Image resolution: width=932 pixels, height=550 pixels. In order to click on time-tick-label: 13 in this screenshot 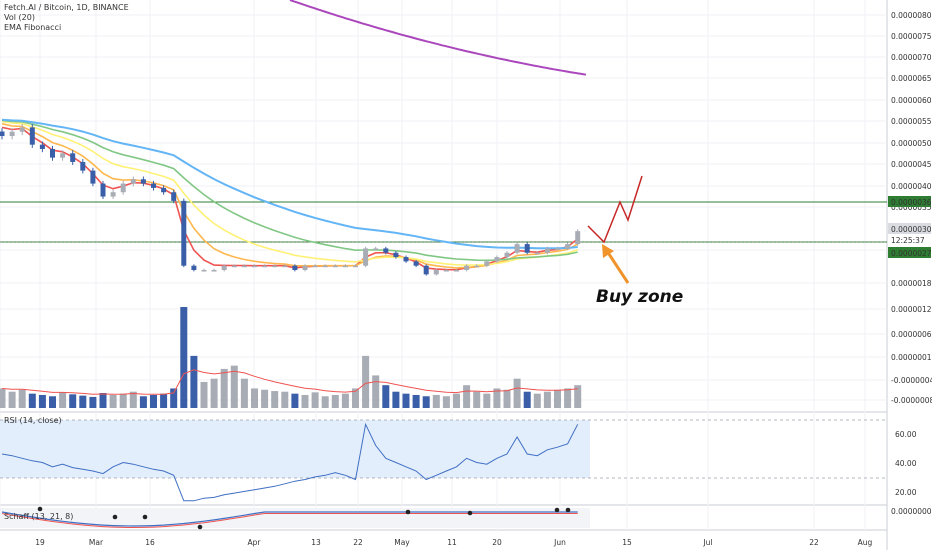, I will do `click(316, 542)`.